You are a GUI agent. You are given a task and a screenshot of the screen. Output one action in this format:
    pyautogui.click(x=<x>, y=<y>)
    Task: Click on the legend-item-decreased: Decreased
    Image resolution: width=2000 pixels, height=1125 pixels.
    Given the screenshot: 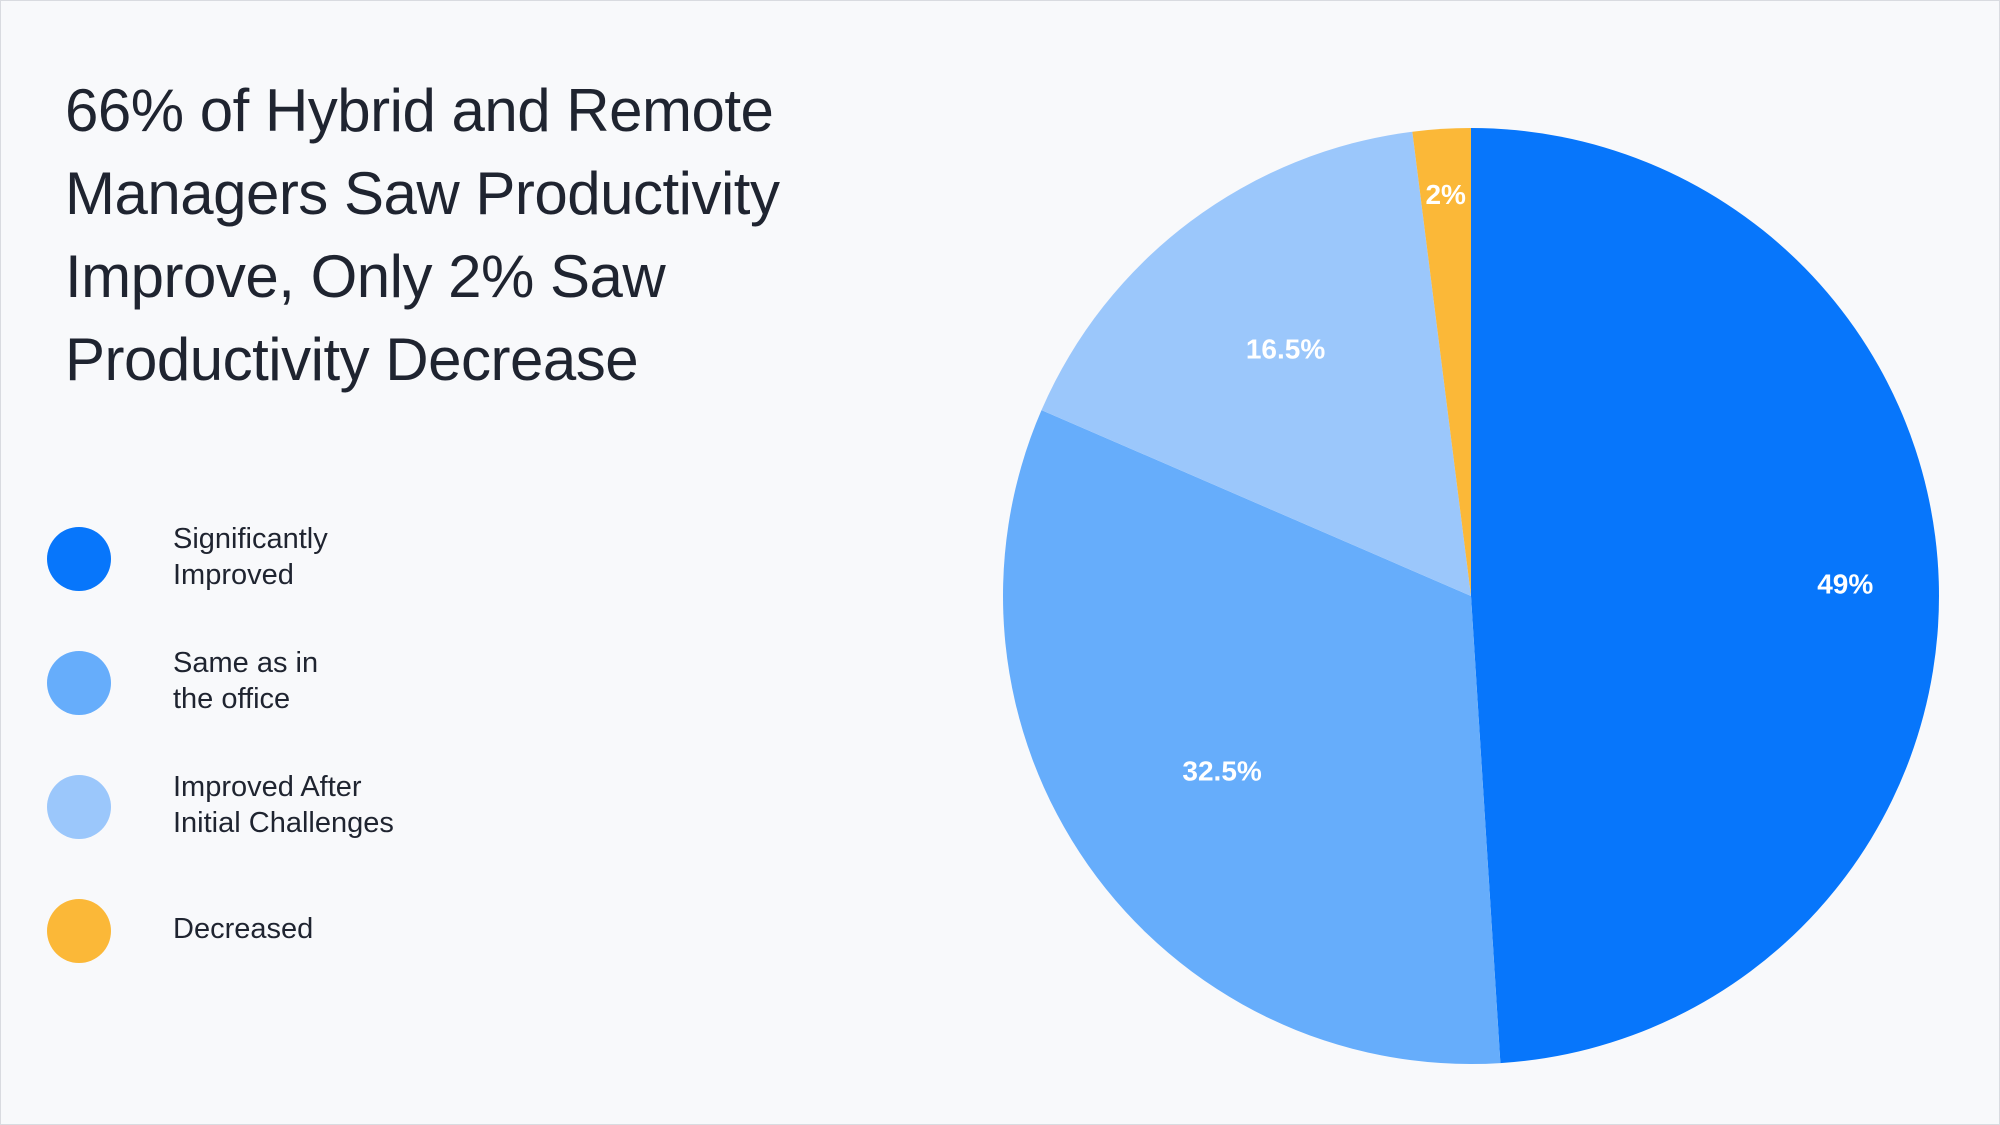 What is the action you would take?
    pyautogui.click(x=307, y=955)
    